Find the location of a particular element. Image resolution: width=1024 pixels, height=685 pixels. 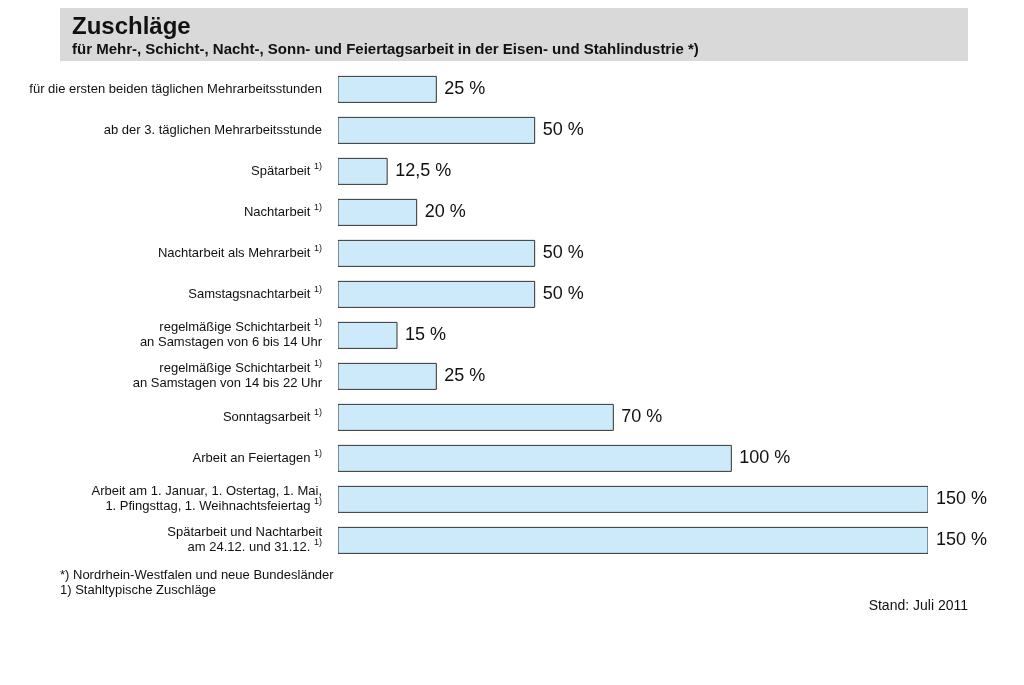

data-label: 70 % is located at coordinates (642, 416).